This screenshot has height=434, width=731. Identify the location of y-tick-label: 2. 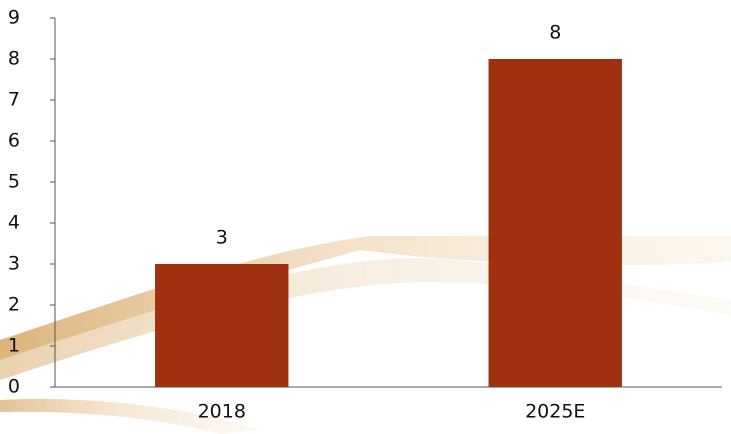
(14, 305).